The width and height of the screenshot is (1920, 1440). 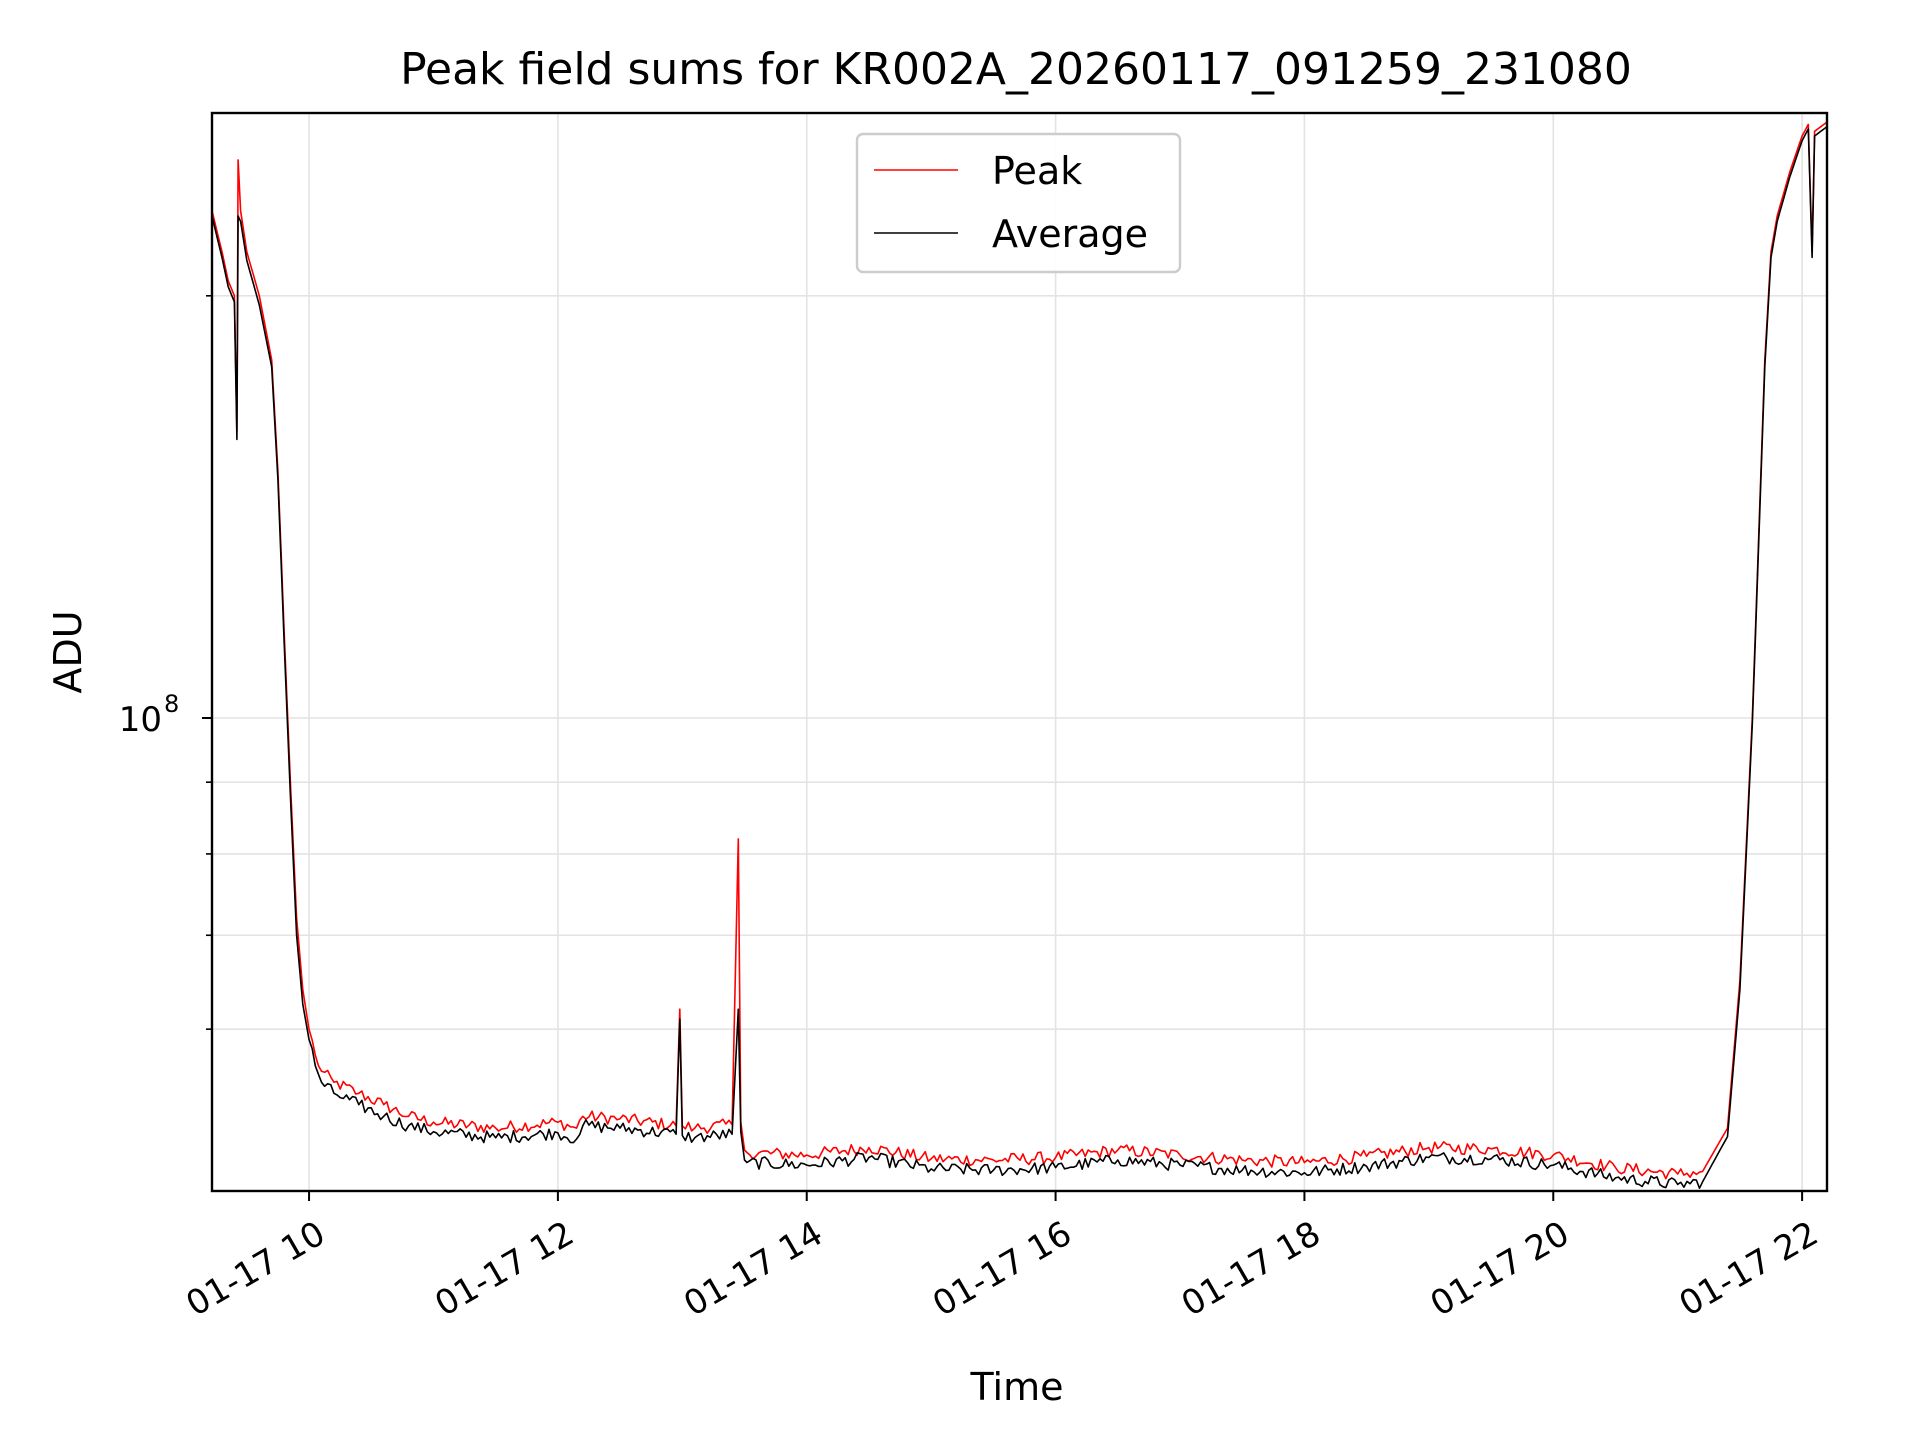 What do you see at coordinates (165, 662) in the screenshot?
I see `y-axis-ticks: 10 8` at bounding box center [165, 662].